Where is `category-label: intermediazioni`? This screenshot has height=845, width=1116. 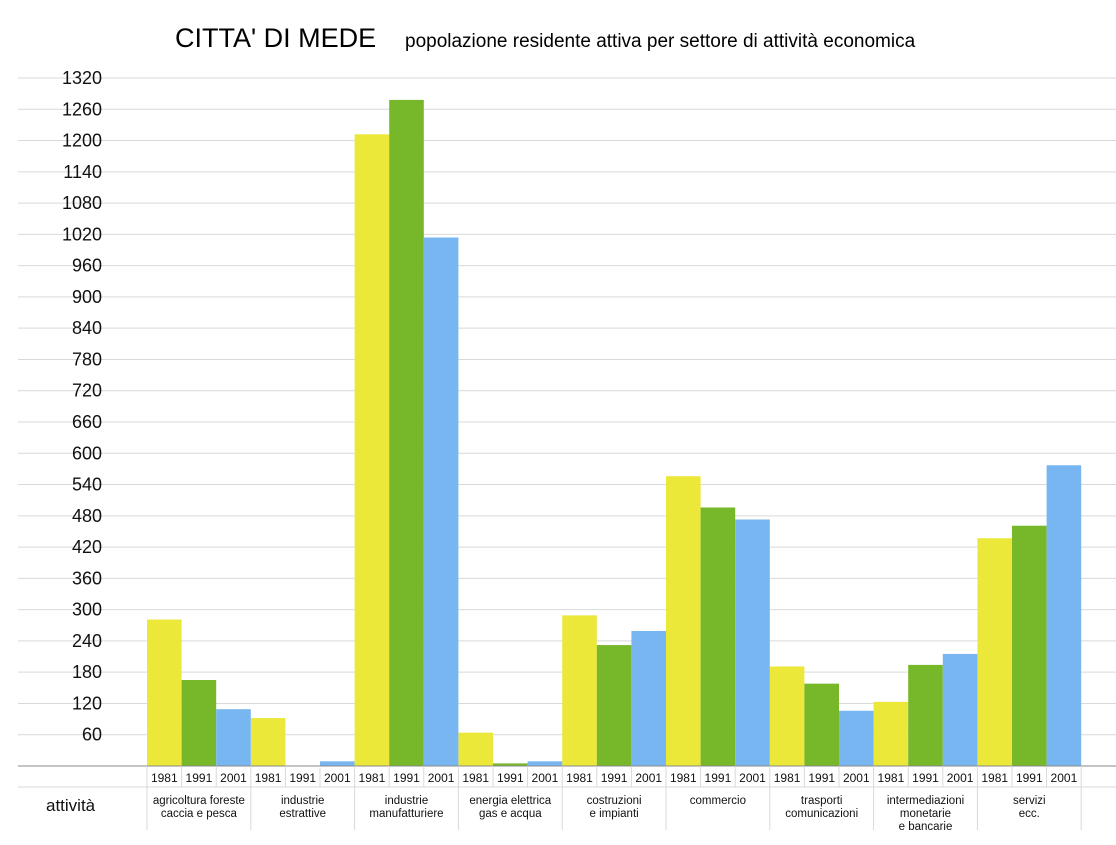 category-label: intermediazioni is located at coordinates (925, 801).